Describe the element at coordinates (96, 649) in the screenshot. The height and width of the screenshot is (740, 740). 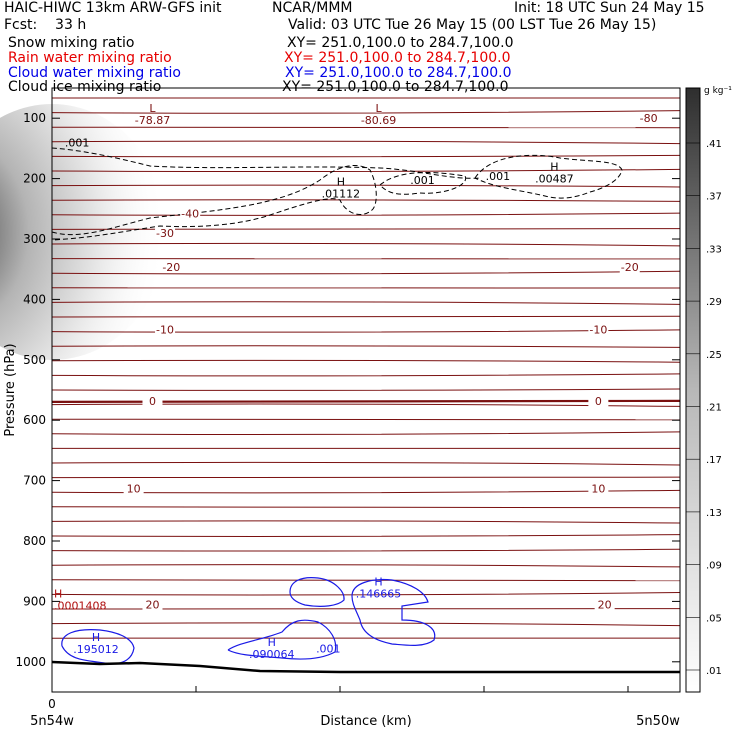
I see `extremum-value-label: .195012` at that location.